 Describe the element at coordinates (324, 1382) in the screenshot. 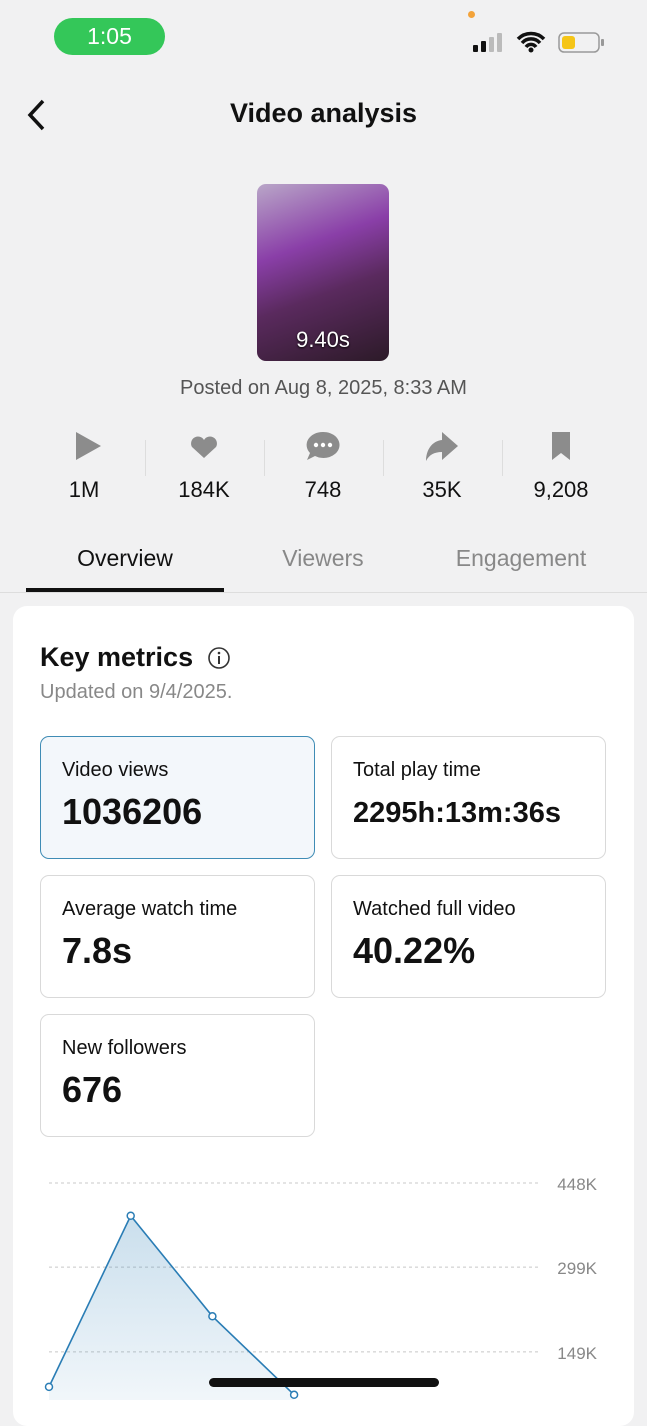

I see `home-indicator` at that location.